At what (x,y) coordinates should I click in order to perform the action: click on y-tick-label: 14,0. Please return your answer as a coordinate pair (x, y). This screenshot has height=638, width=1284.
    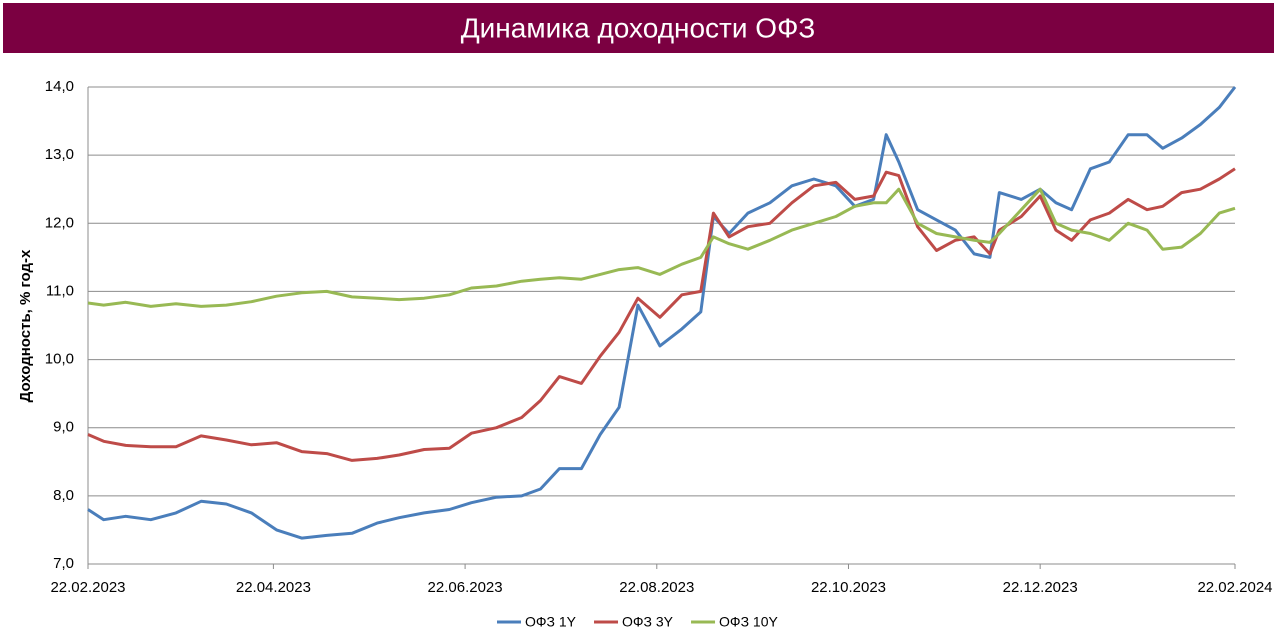
    Looking at the image, I should click on (59, 86).